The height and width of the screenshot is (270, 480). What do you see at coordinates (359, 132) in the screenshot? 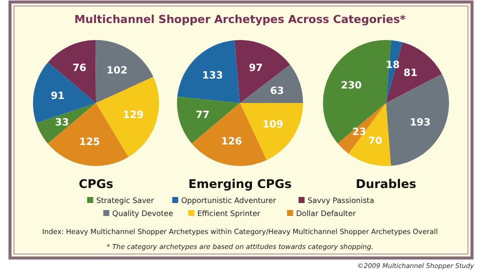
I see `data-label: 23` at bounding box center [359, 132].